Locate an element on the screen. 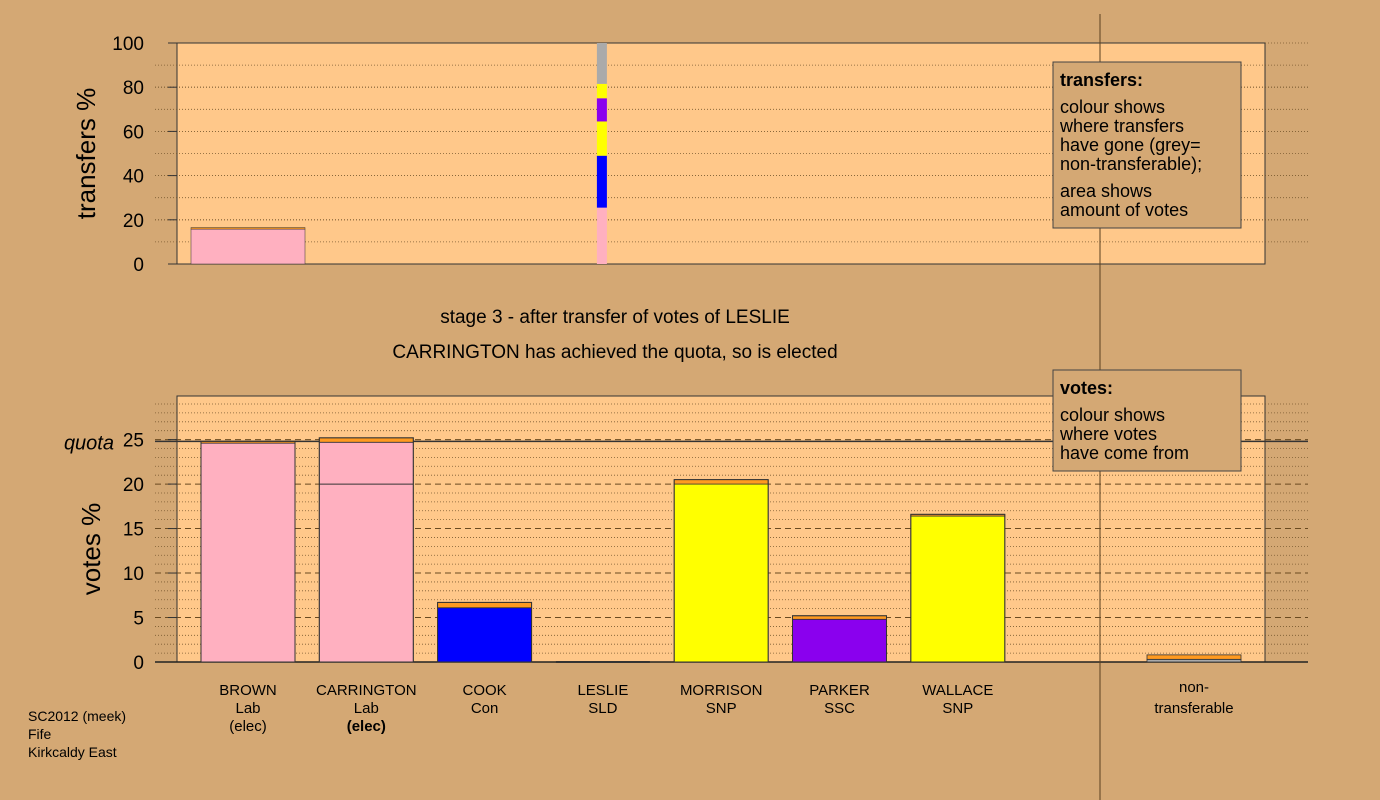  votes-legend-line: where votes is located at coordinates (1108, 434).